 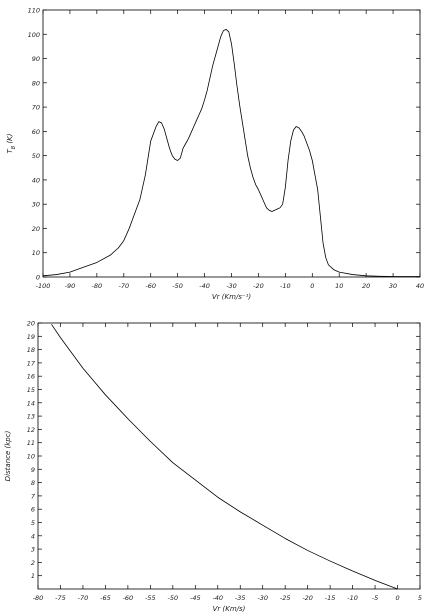 What do you see at coordinates (339, 286) in the screenshot?
I see `x-tick-label: 10` at bounding box center [339, 286].